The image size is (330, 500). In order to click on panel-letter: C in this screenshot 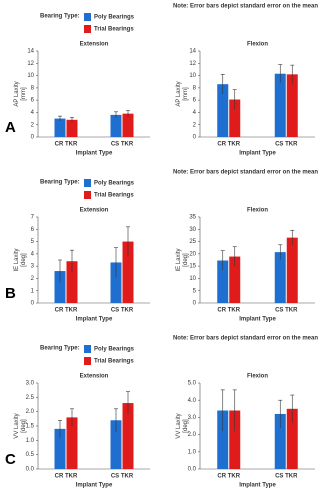, I will do `click(10, 459)`.